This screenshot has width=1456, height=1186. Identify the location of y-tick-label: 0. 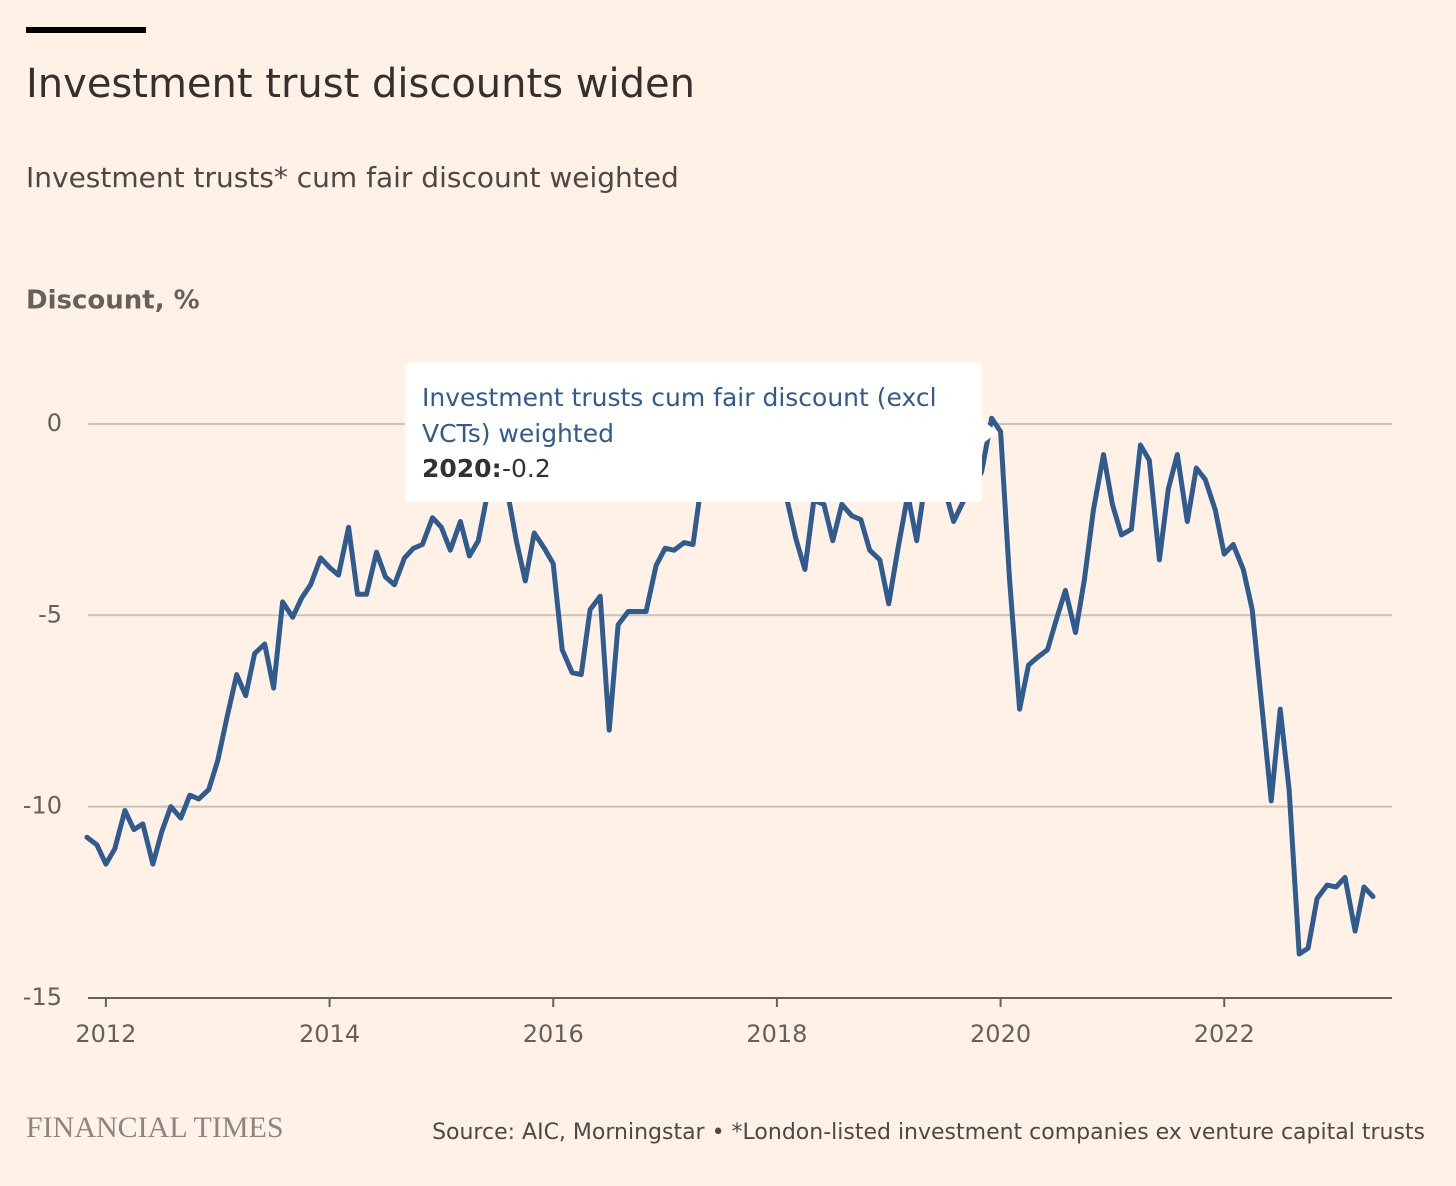
(54, 423).